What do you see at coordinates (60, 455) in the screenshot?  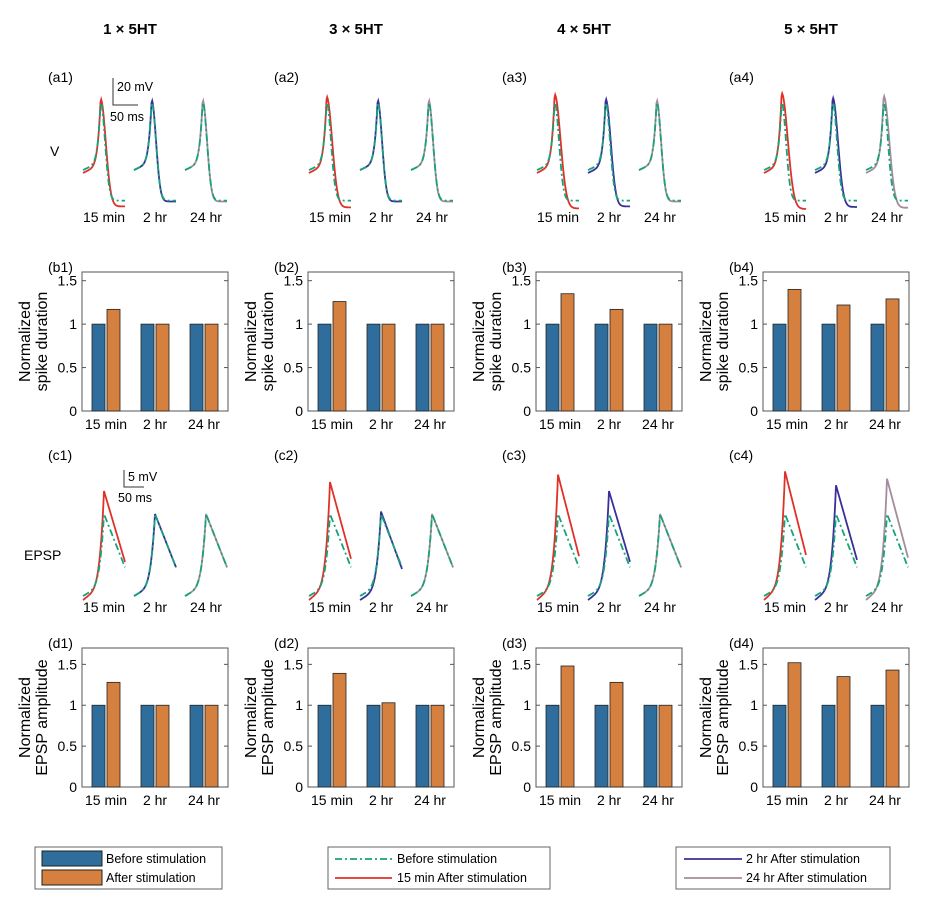 I see `panel-label: (c1)` at bounding box center [60, 455].